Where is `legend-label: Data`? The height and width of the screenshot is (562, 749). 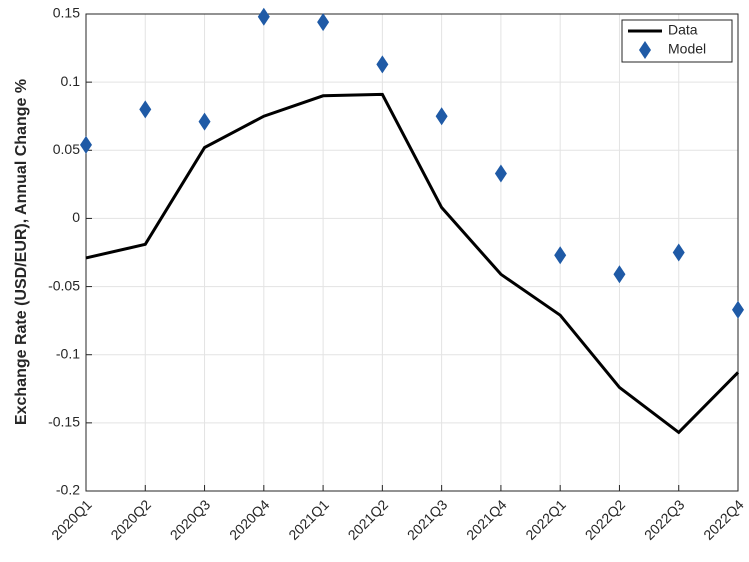
legend-label: Data is located at coordinates (683, 30).